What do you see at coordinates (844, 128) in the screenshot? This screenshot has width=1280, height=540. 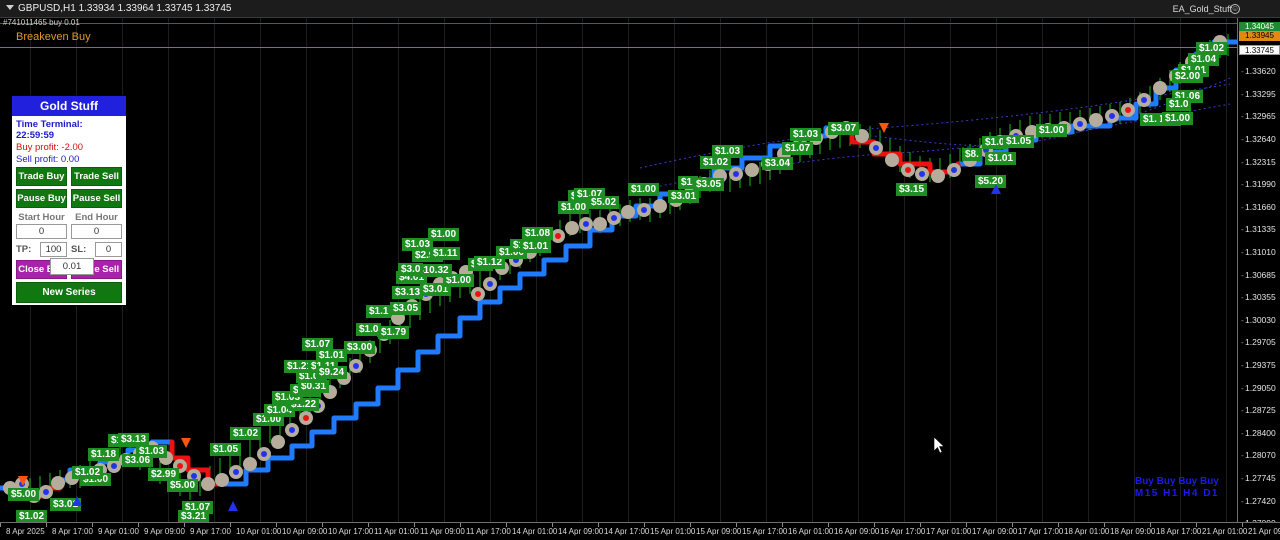 I see `profit-label: $3.07` at bounding box center [844, 128].